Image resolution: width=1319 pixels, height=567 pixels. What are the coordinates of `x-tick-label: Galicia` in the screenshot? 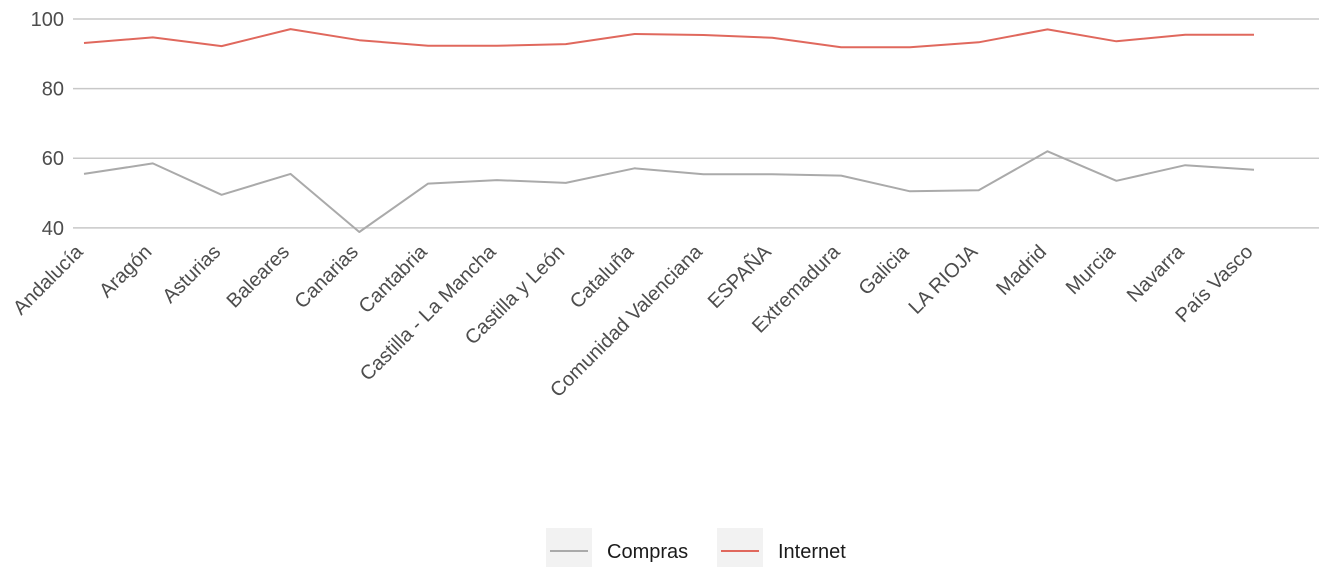 It's located at (884, 269).